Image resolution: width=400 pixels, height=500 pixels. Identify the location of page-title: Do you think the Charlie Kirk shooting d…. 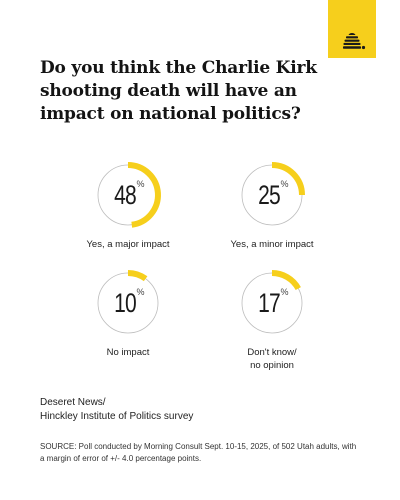
(178, 91).